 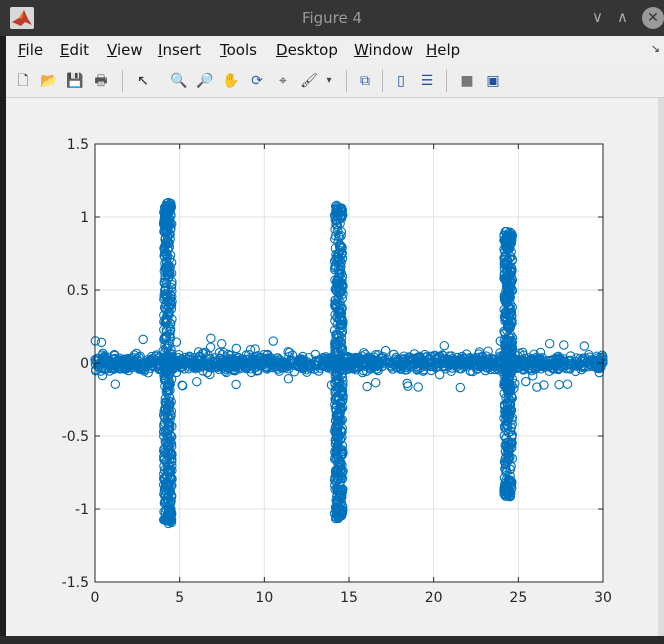 I want to click on menu-mnemonic: F, so click(x=22, y=50).